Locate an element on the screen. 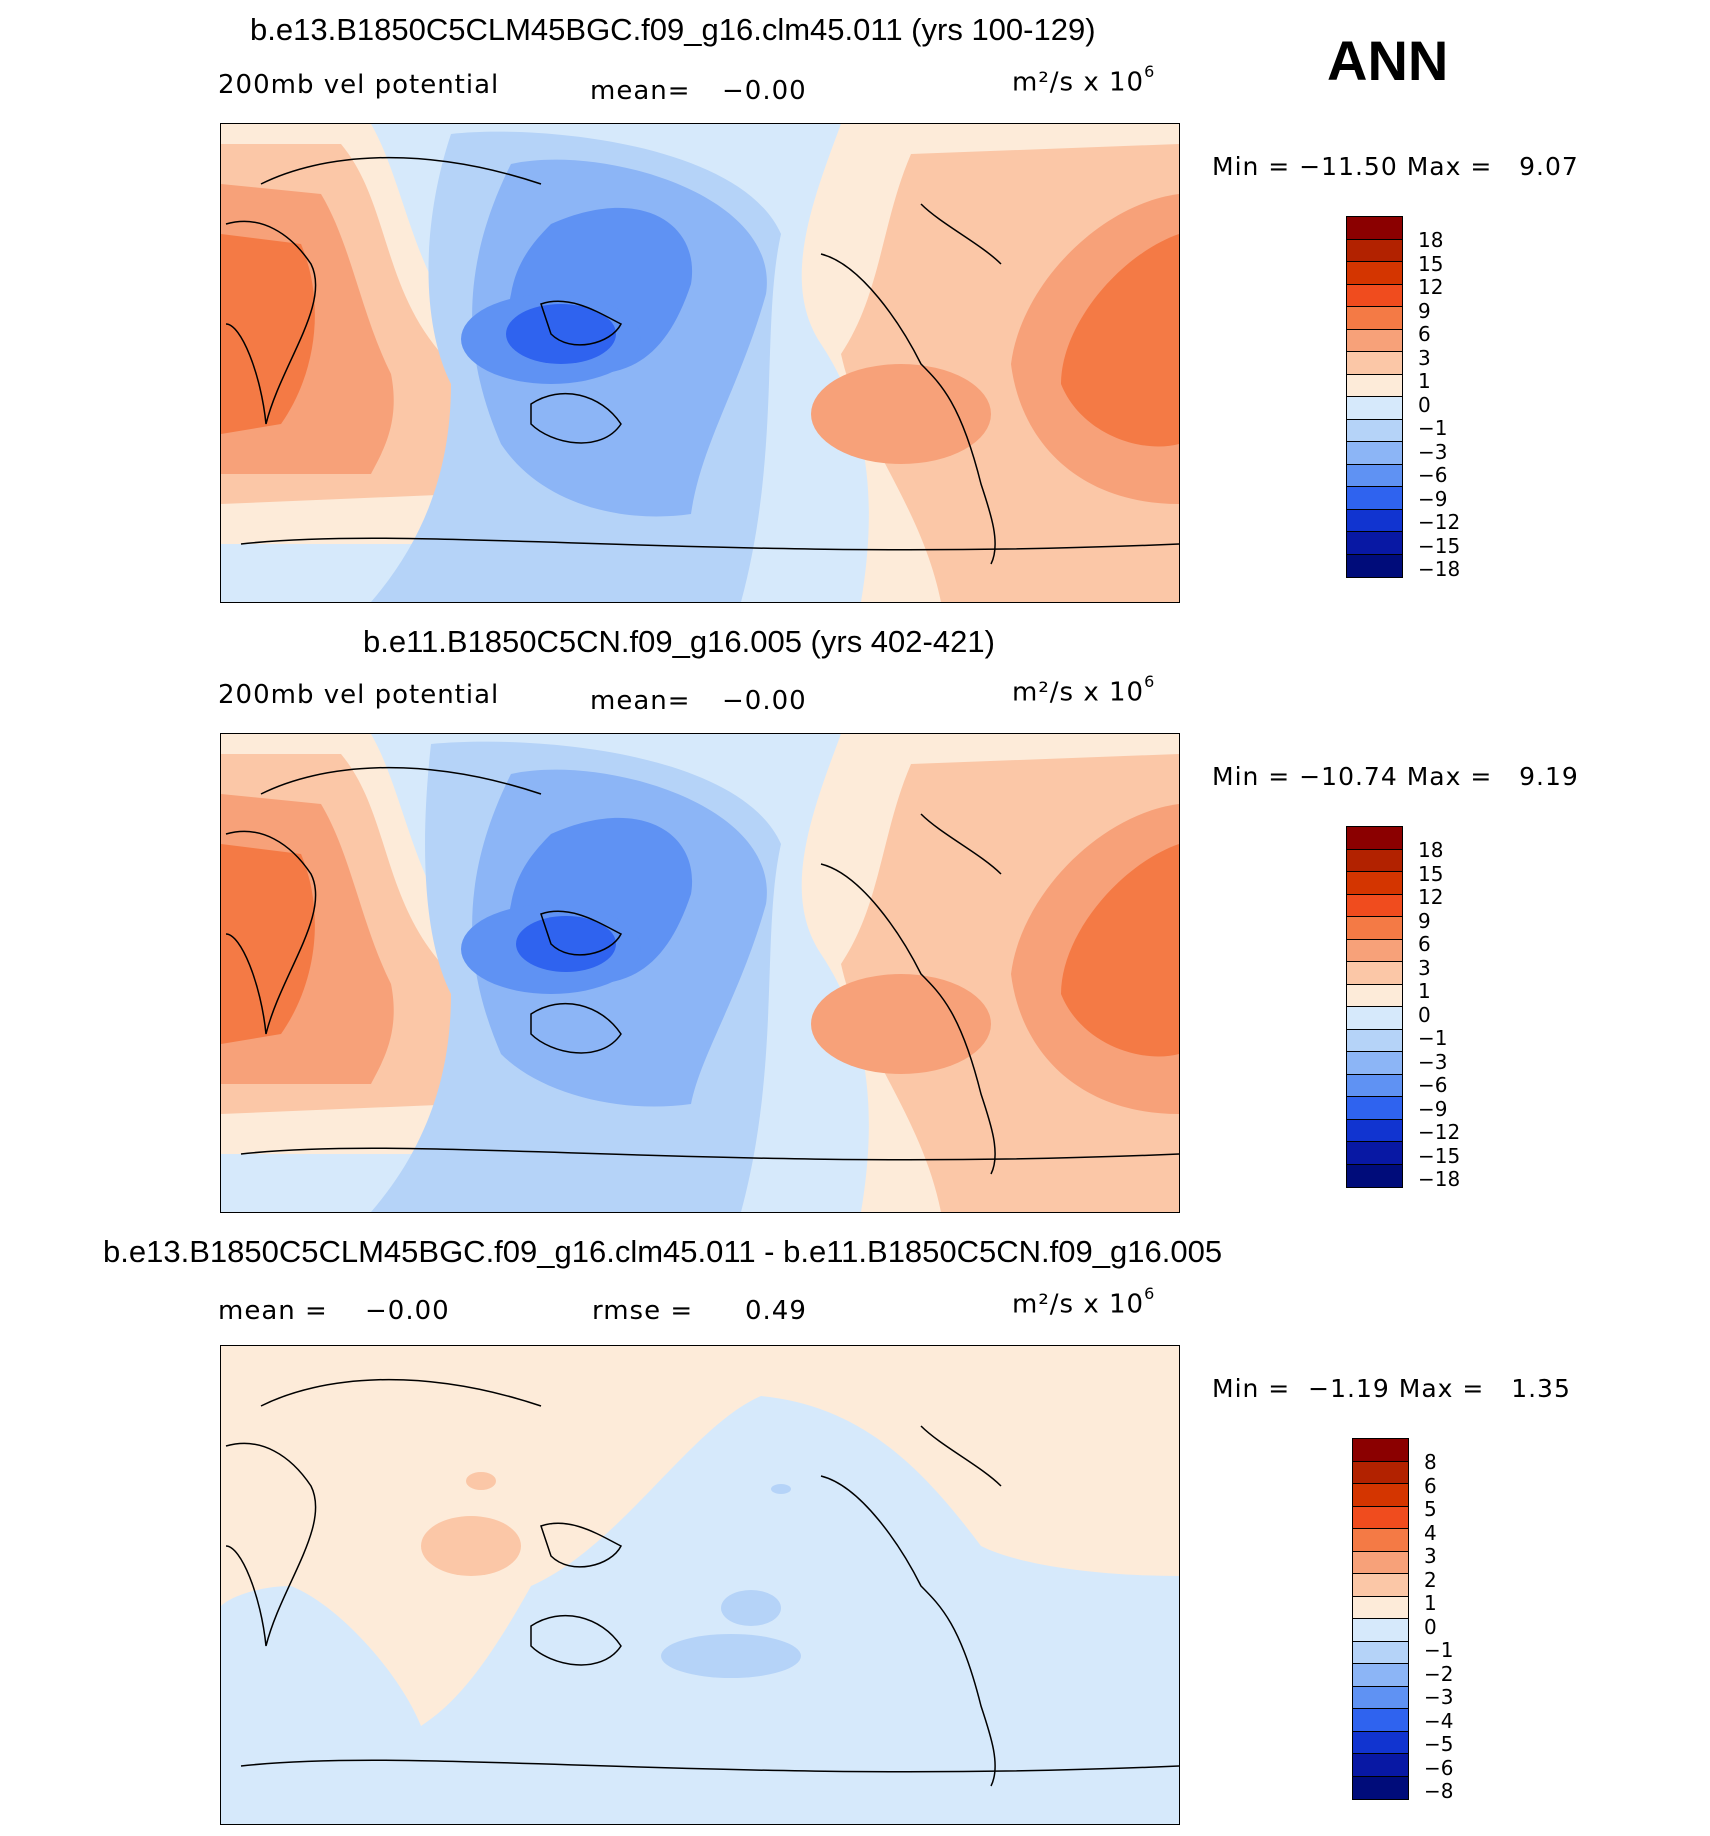 The image size is (1710, 1836). panel3-units: m²/s x 106 is located at coordinates (1084, 1302).